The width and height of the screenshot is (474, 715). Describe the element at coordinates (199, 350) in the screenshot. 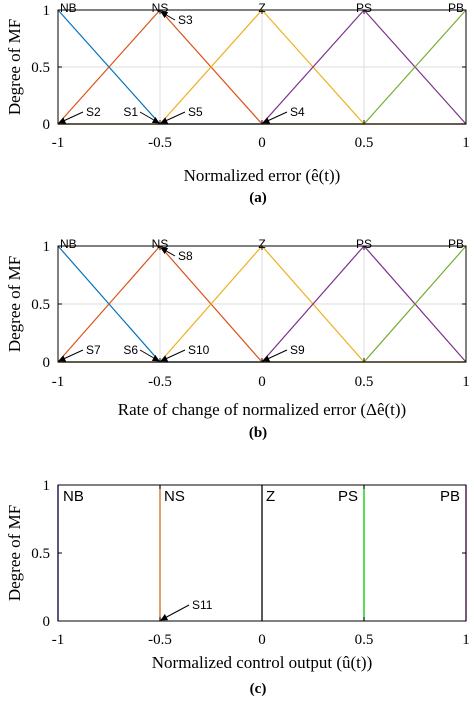

I see `annotation-label: S10` at that location.